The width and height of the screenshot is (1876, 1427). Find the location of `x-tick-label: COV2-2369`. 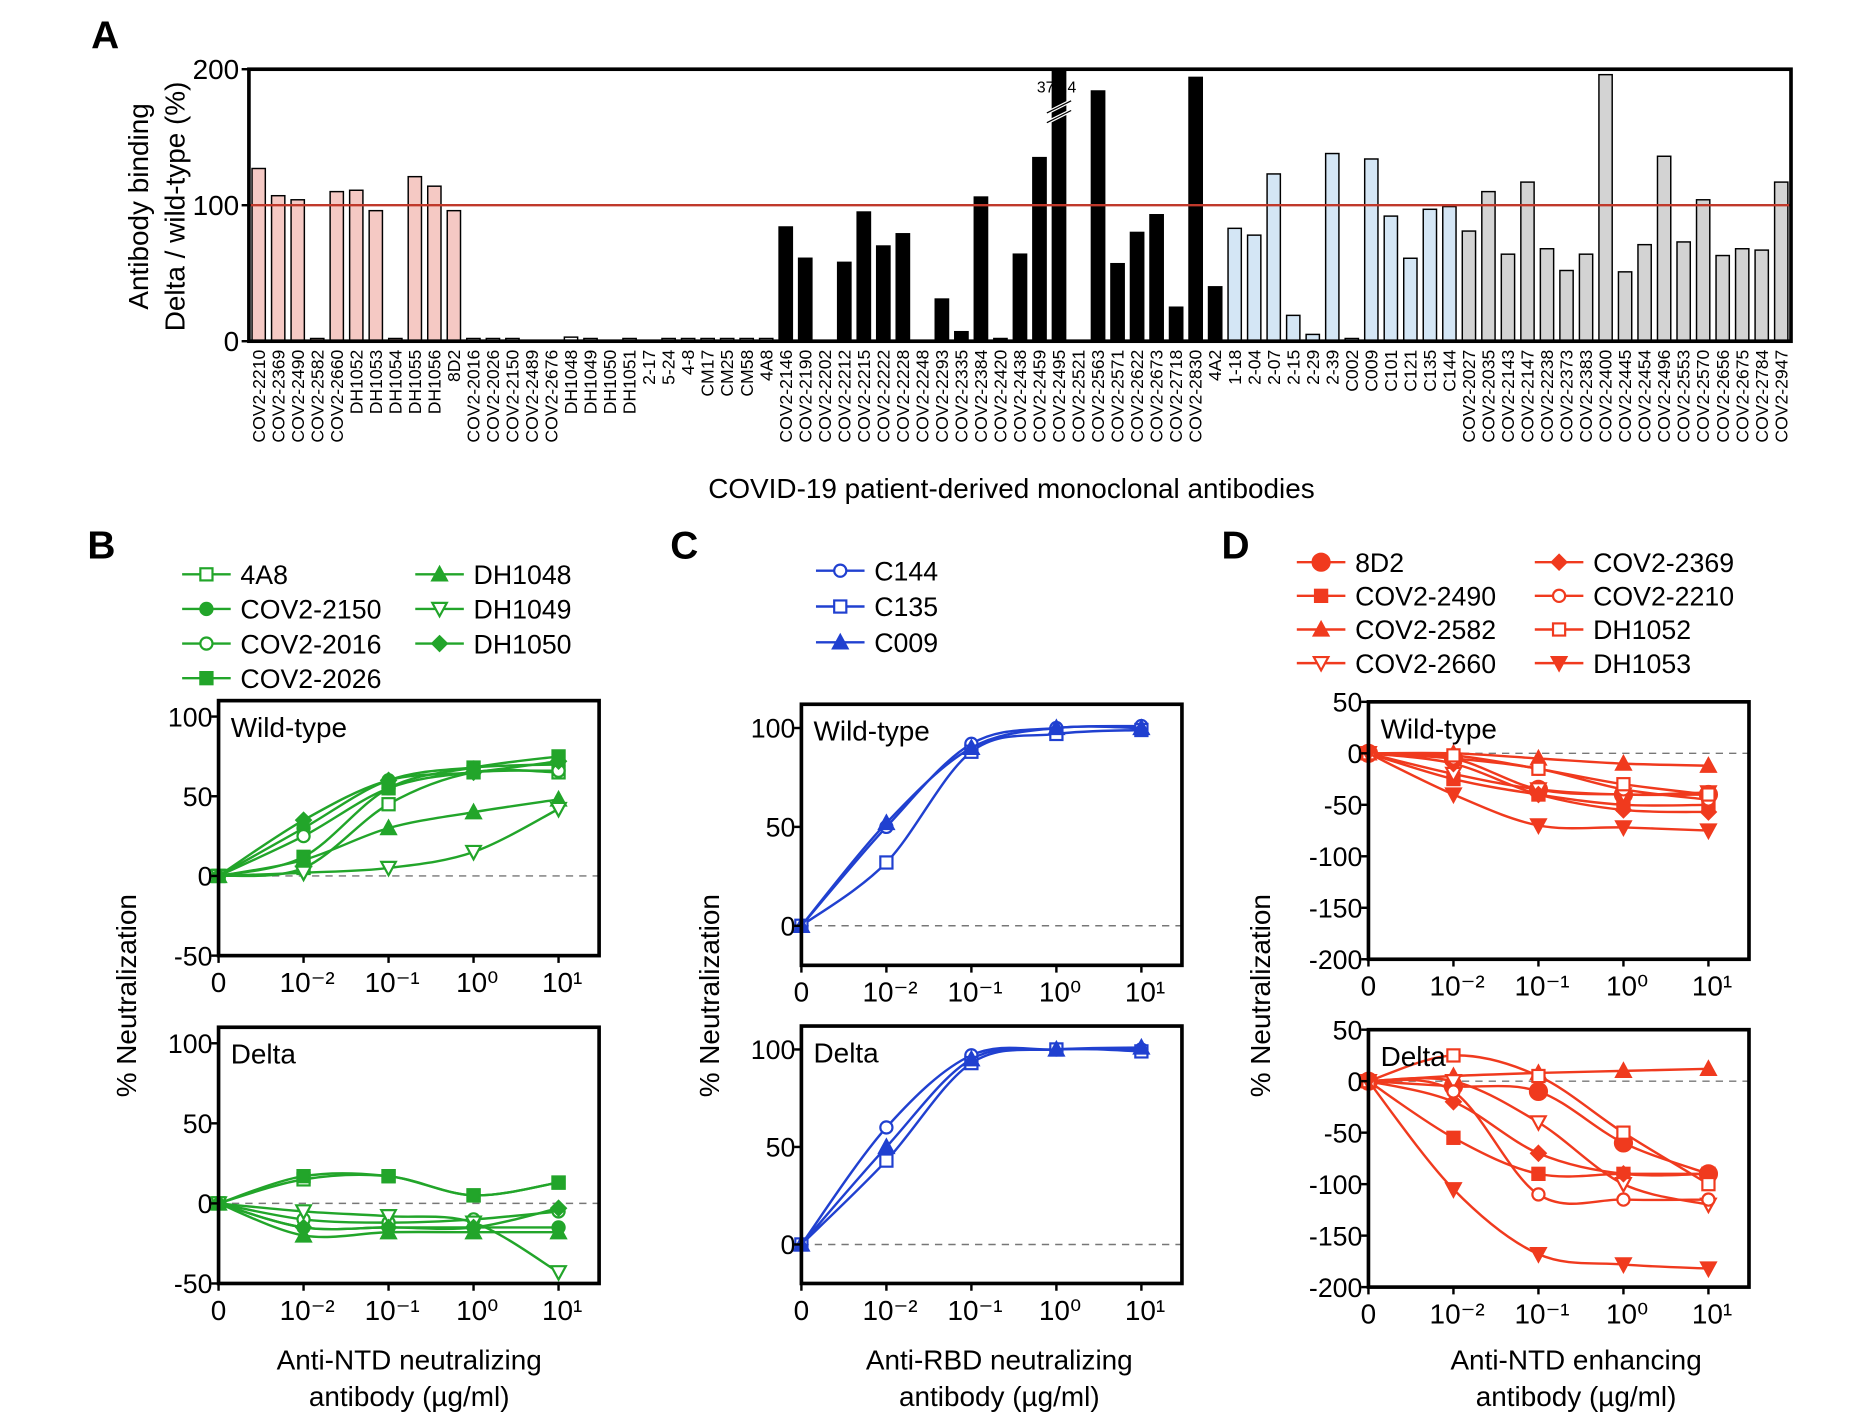

x-tick-label: COV2-2369 is located at coordinates (278, 396).